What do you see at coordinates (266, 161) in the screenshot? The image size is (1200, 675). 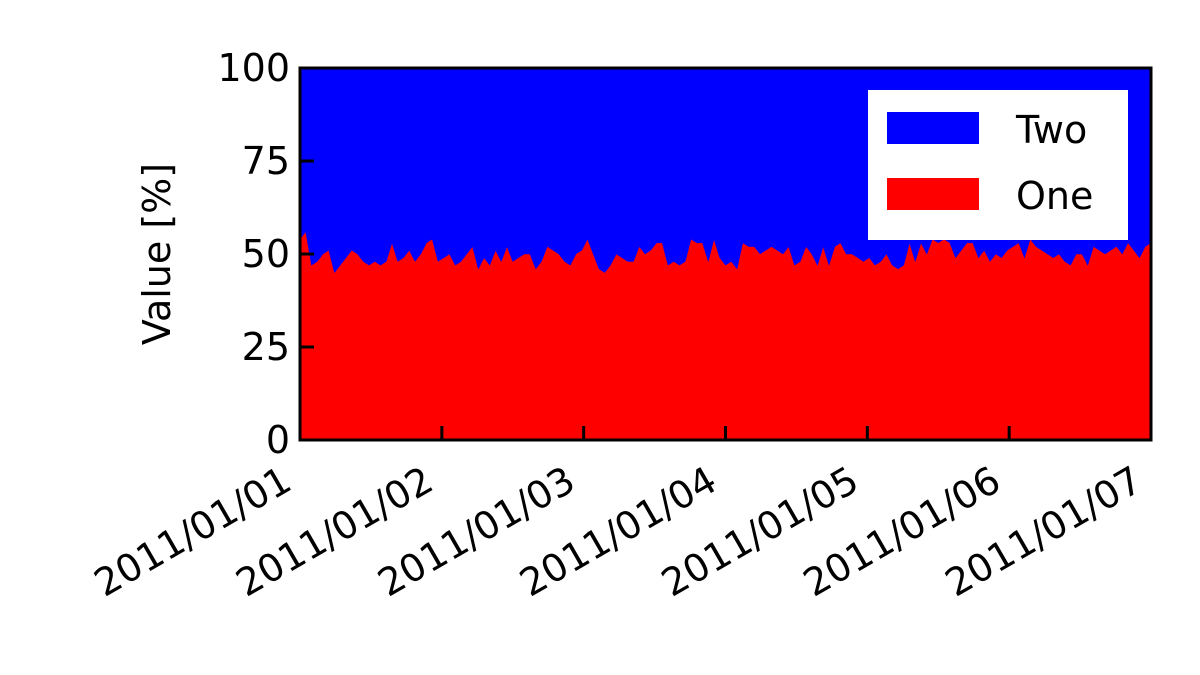 I see `y-tick-label: 75` at bounding box center [266, 161].